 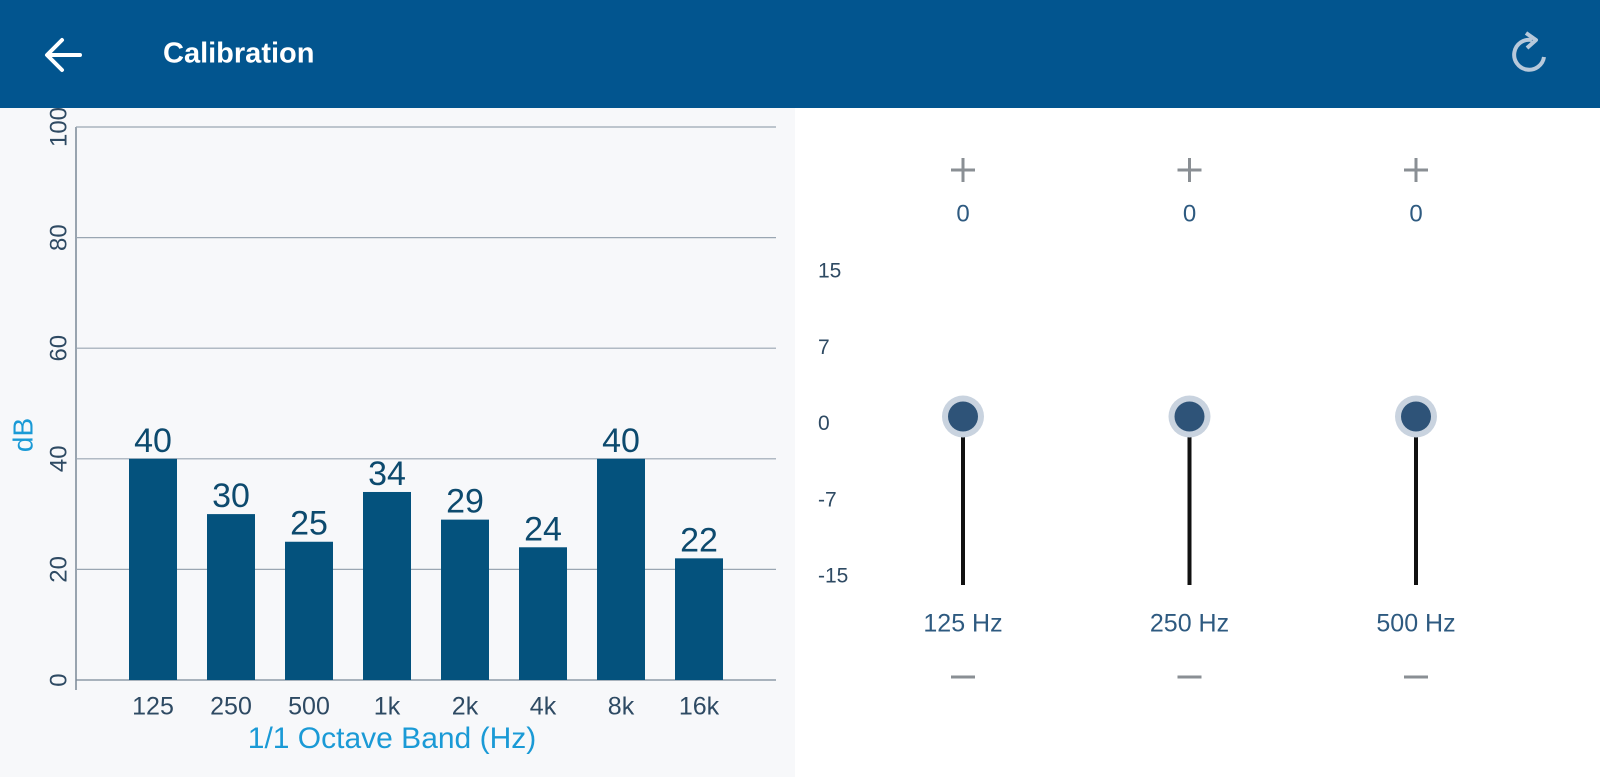 I want to click on app-title: Calibration, so click(x=238, y=54).